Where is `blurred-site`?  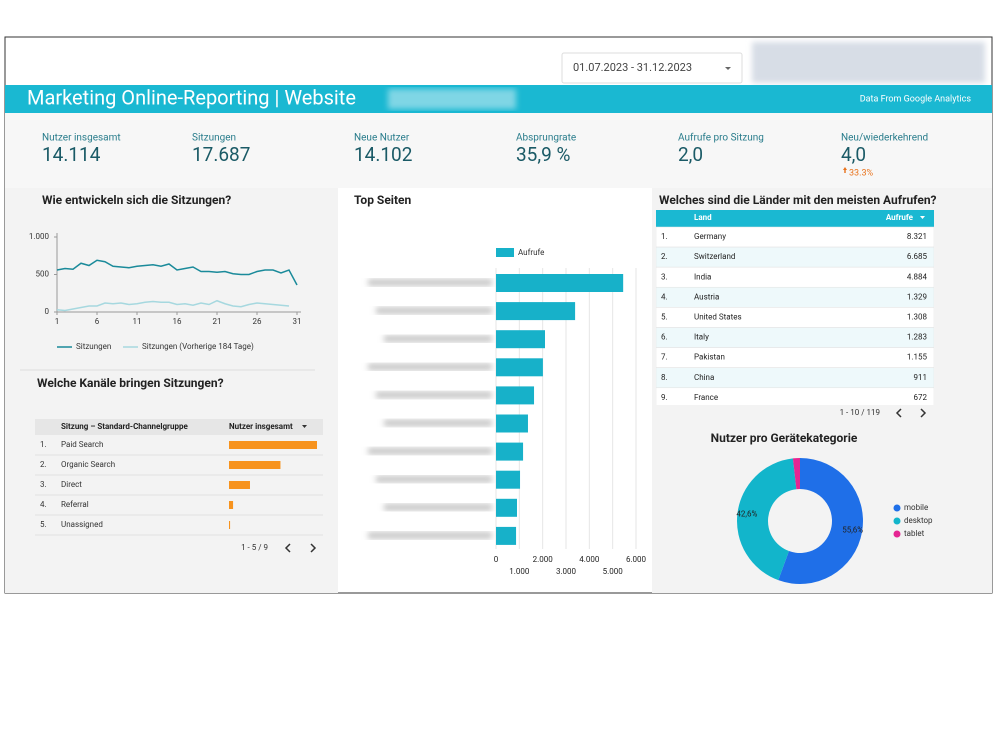 blurred-site is located at coordinates (452, 99).